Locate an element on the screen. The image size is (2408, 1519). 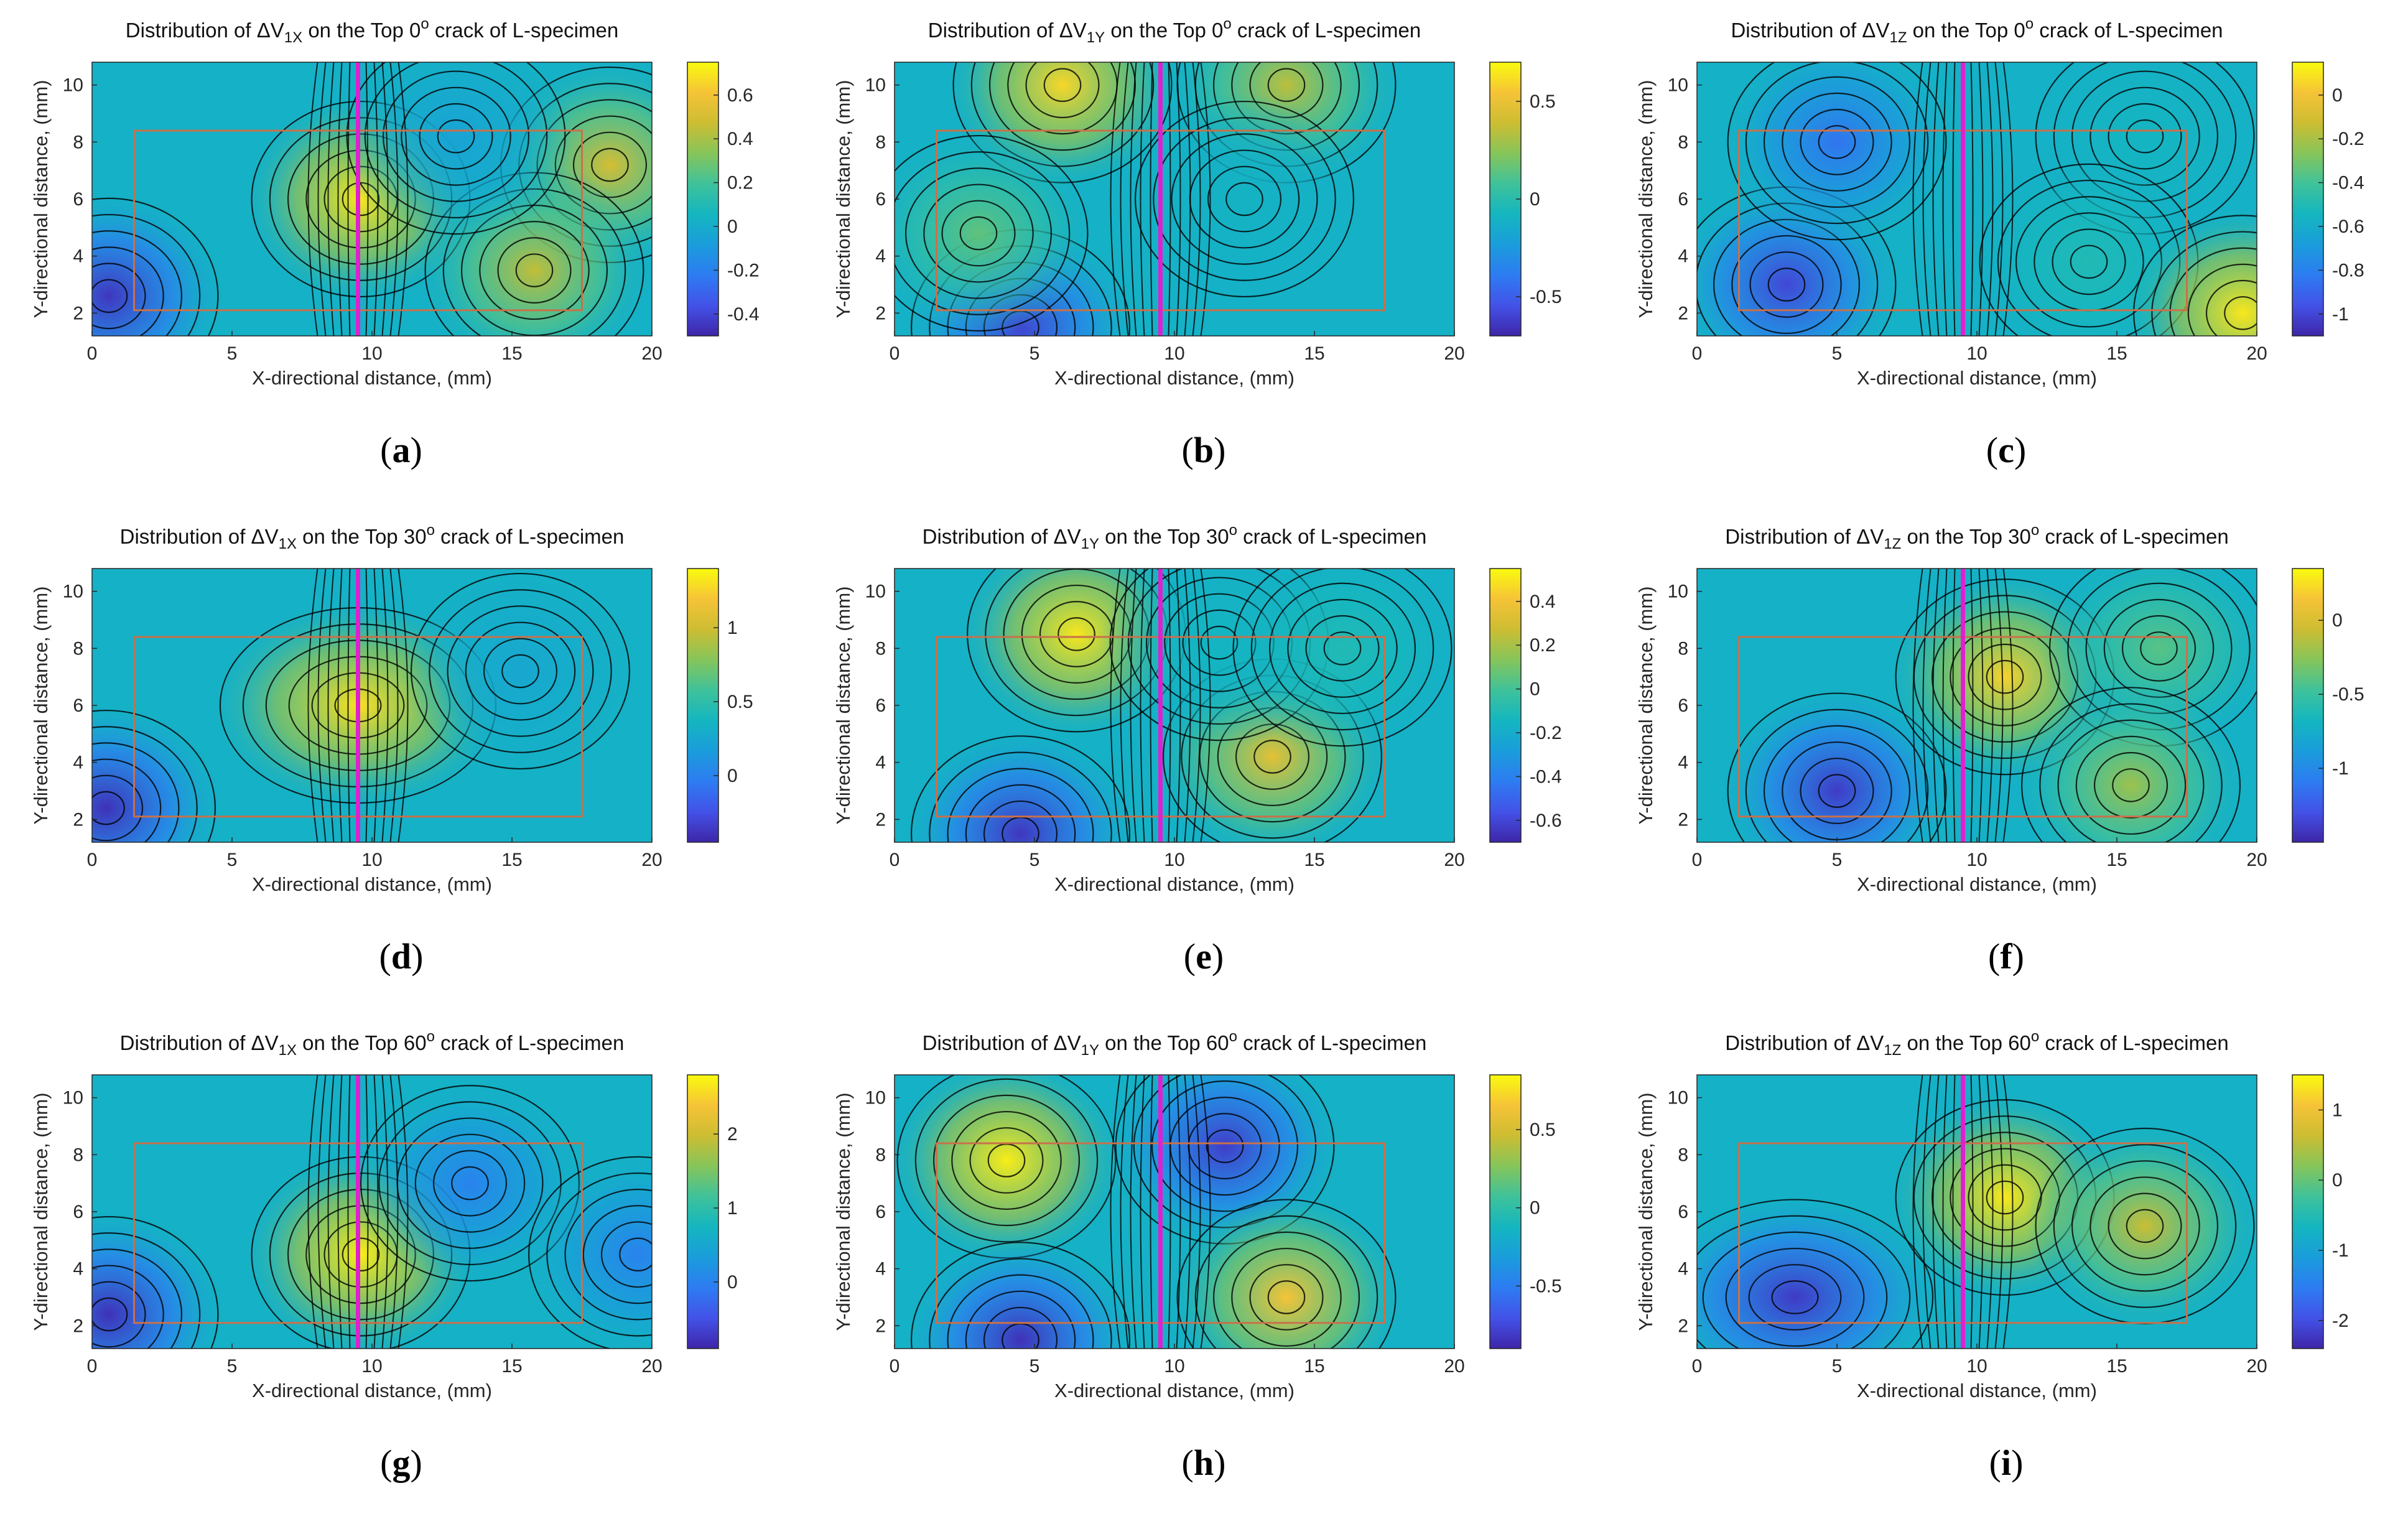
colorbar is located at coordinates (2308, 199).